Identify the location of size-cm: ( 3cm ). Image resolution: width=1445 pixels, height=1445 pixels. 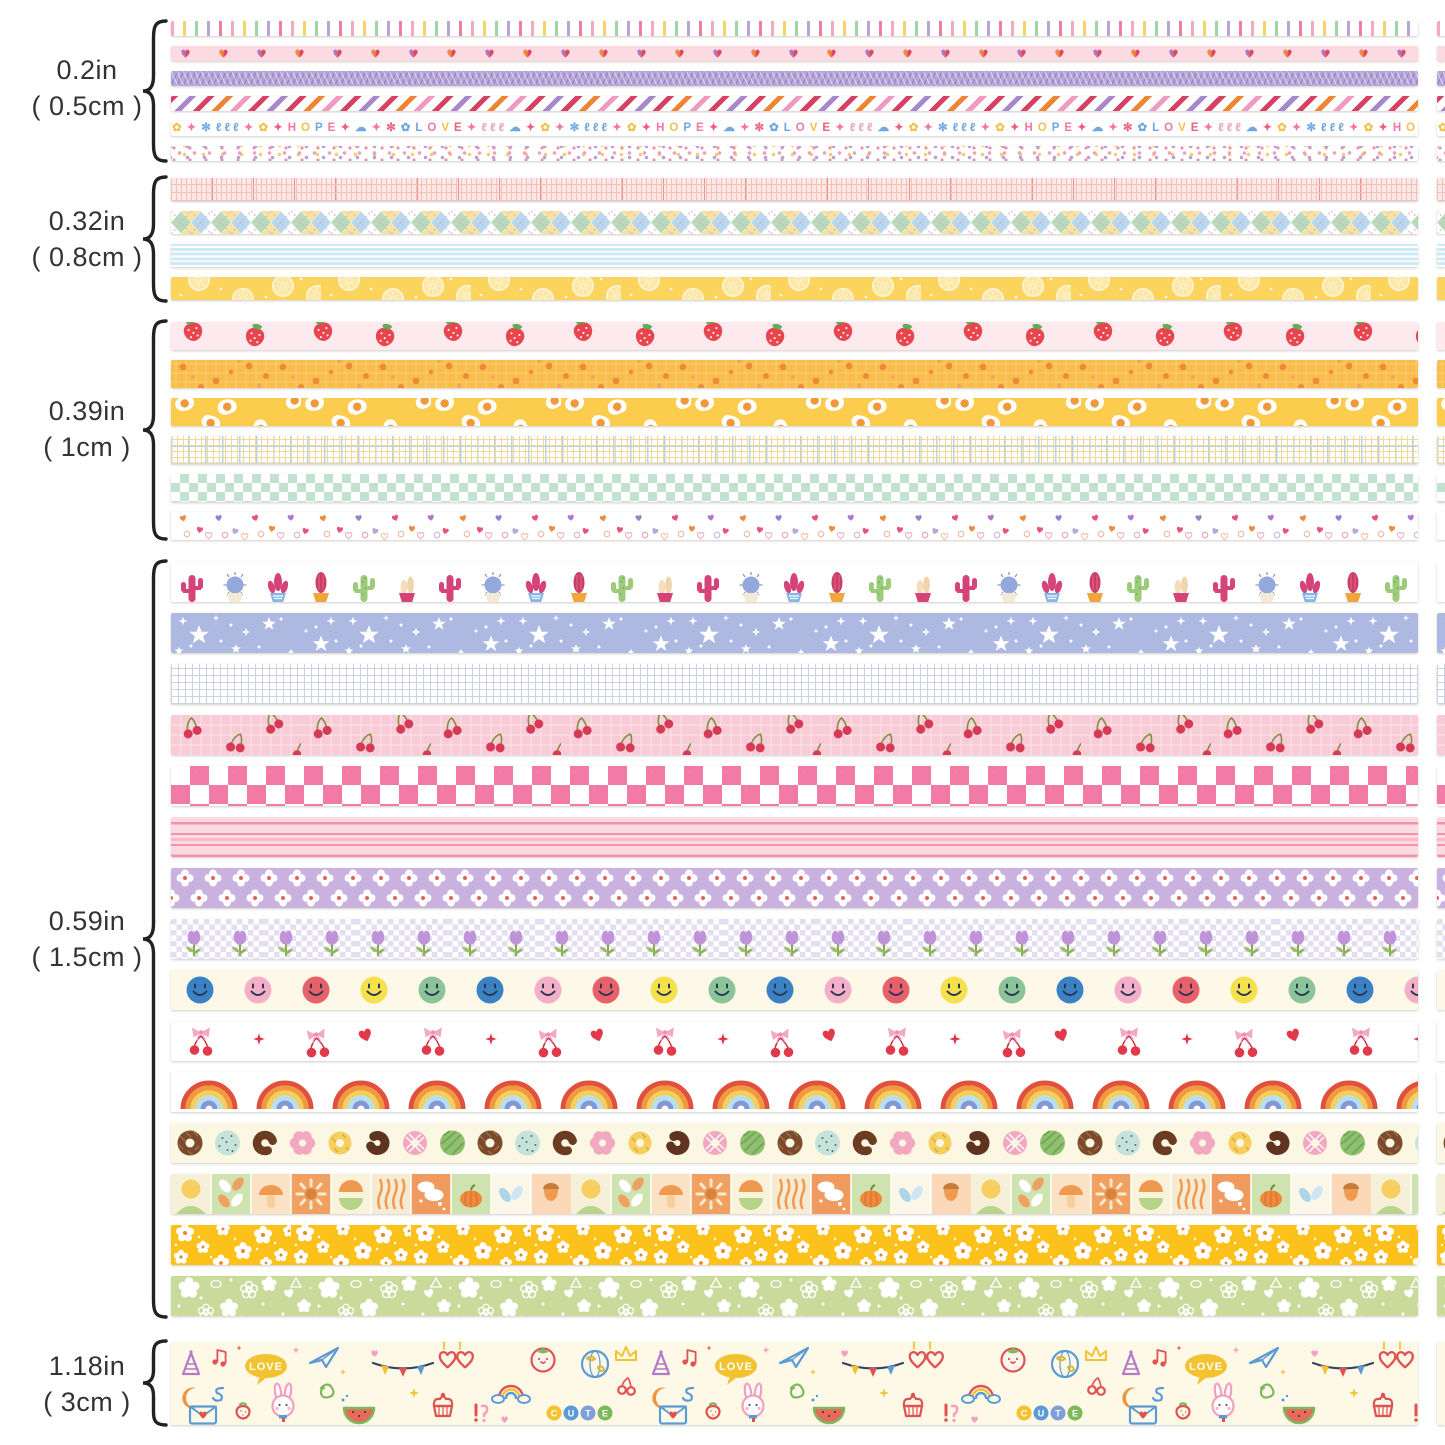
(87, 1402).